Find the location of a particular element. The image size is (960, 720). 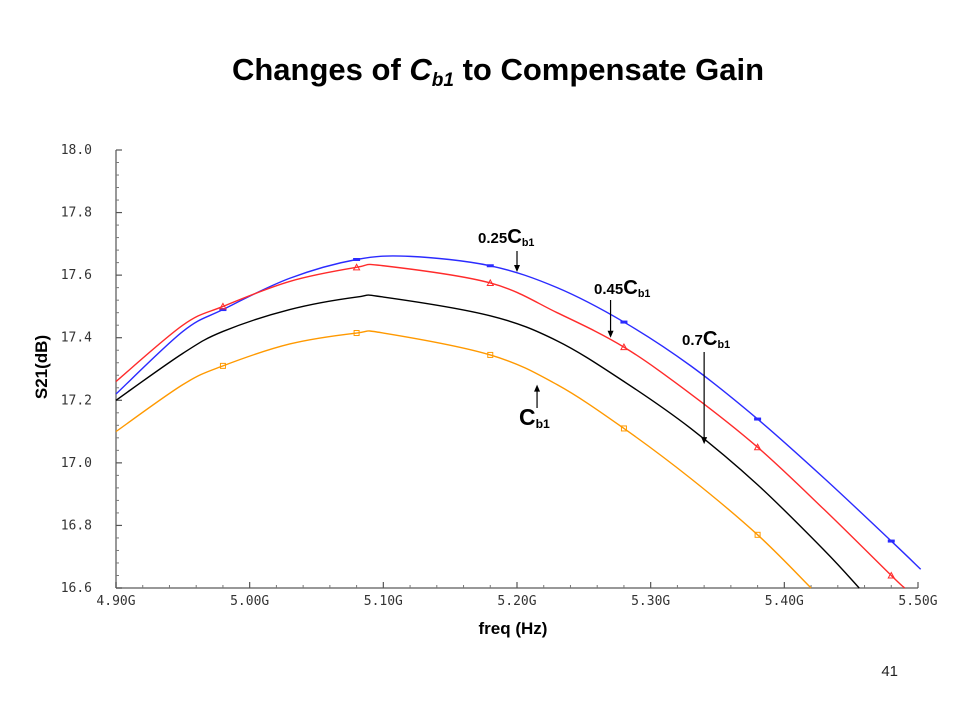

y-tick-label: 16.6 is located at coordinates (76, 588).